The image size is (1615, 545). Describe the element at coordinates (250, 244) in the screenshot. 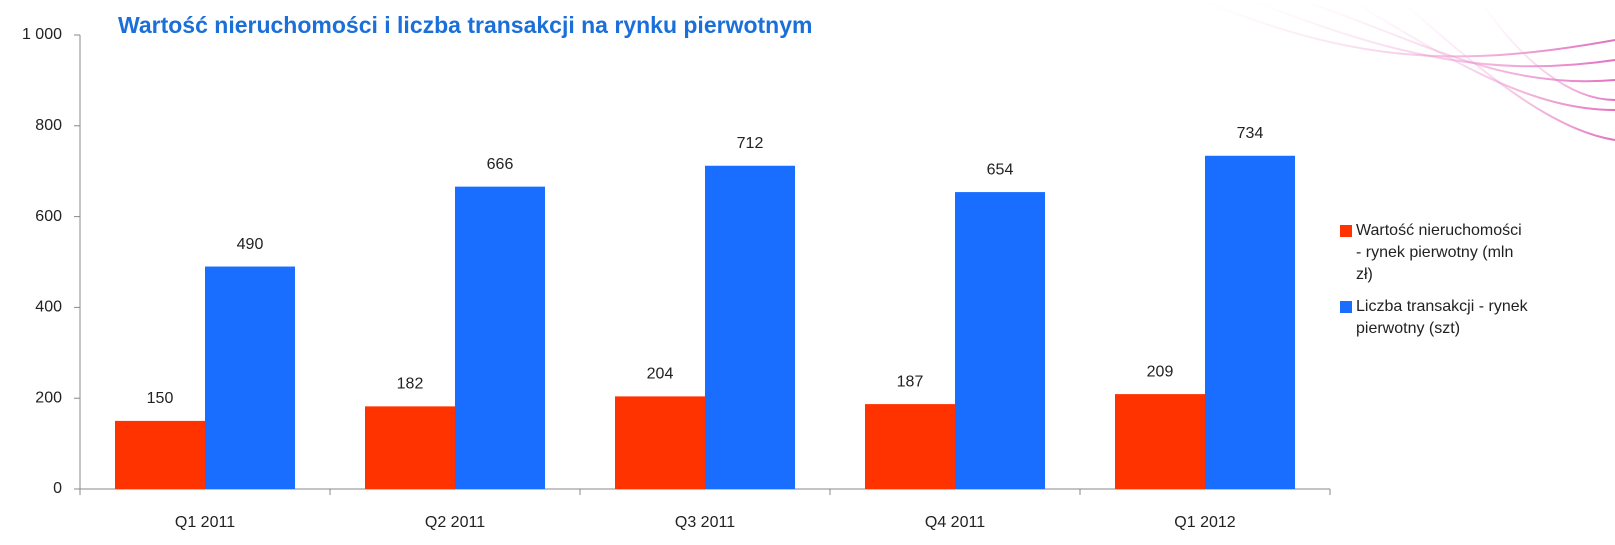

I see `data-label: 490` at that location.